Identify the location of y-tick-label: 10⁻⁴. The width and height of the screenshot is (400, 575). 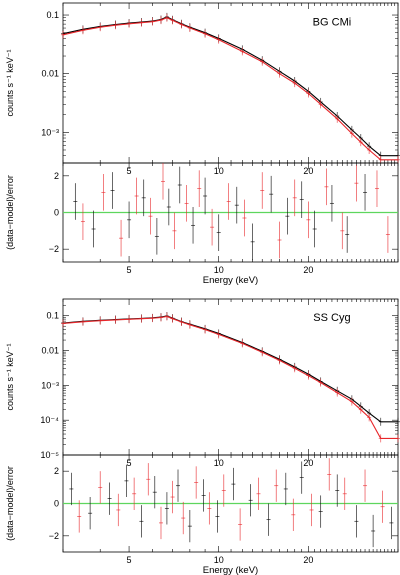
(49, 420).